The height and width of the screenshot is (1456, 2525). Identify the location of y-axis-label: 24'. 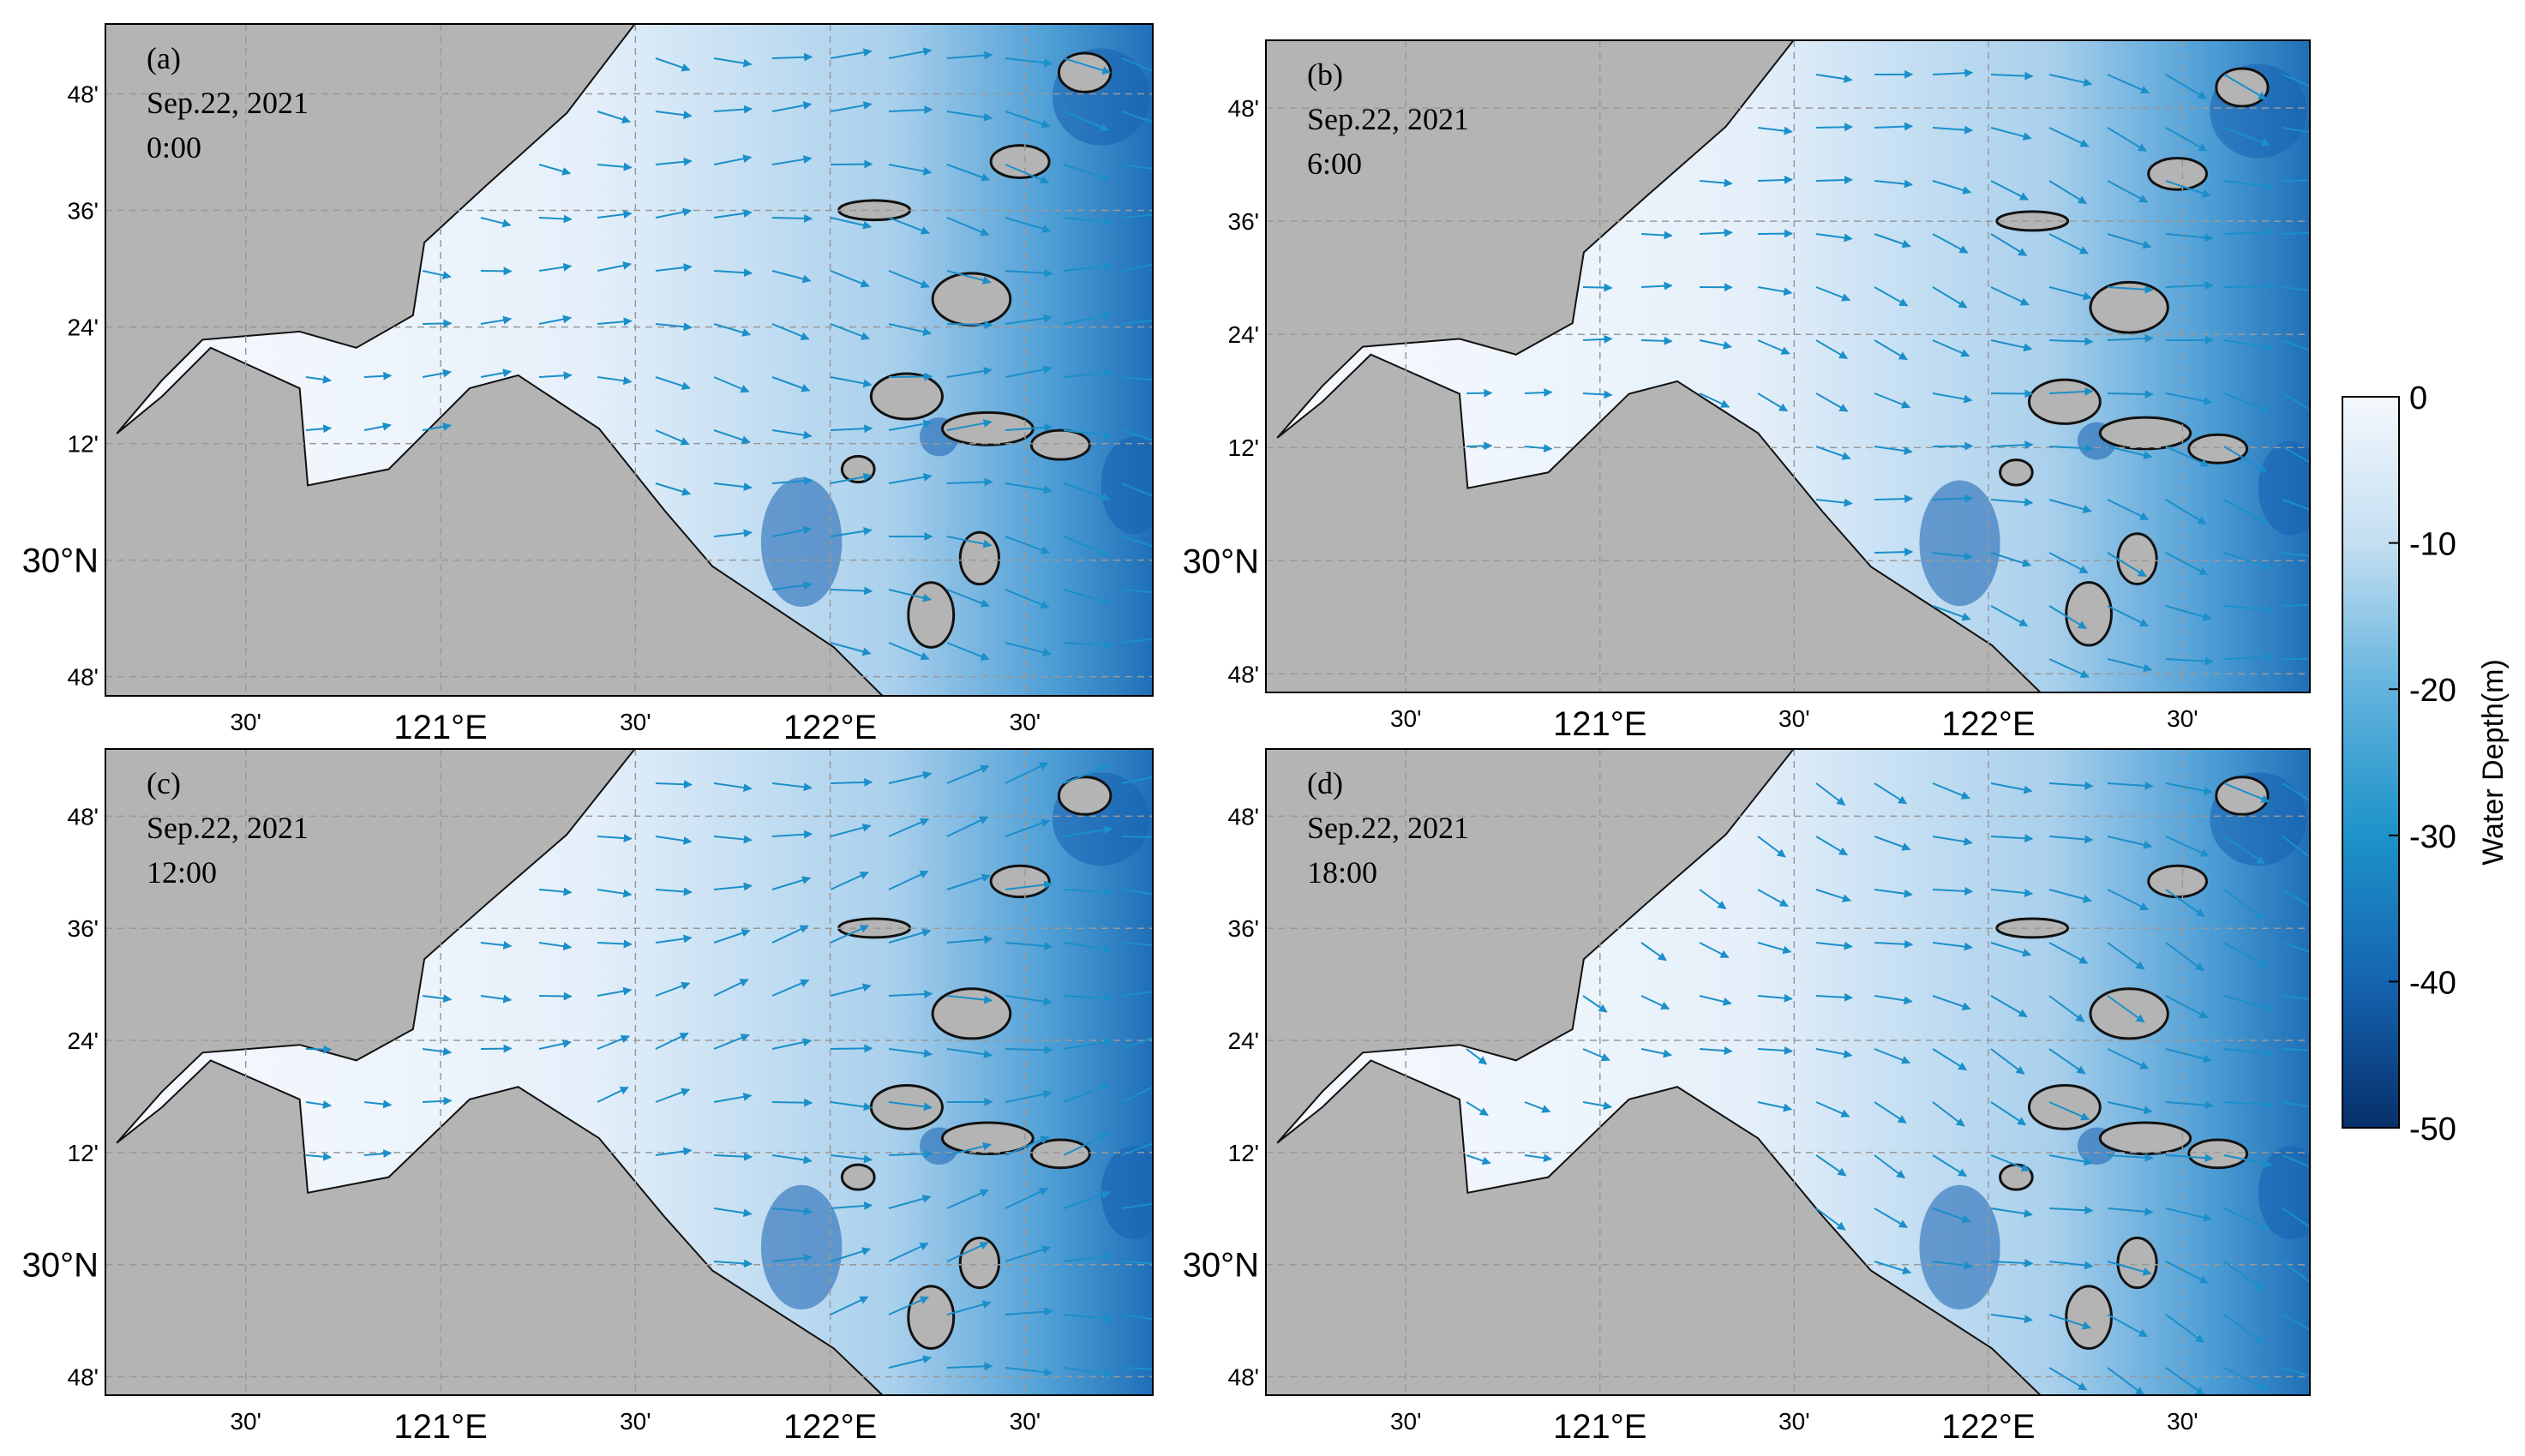
(83, 328).